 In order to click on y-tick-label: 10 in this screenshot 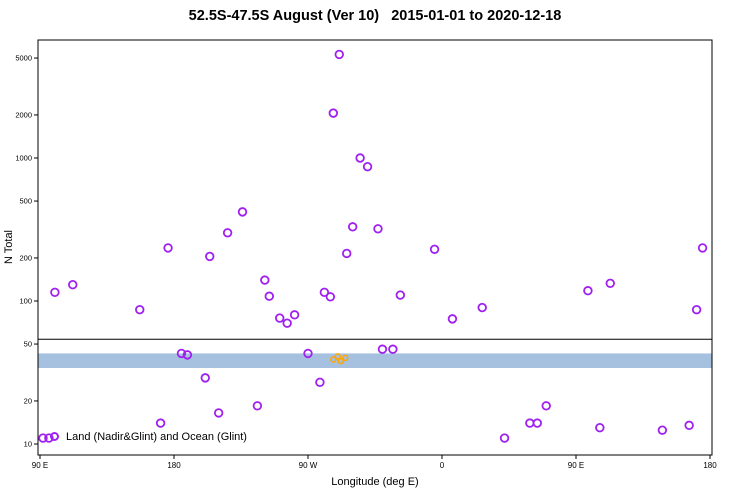, I will do `click(28, 444)`.